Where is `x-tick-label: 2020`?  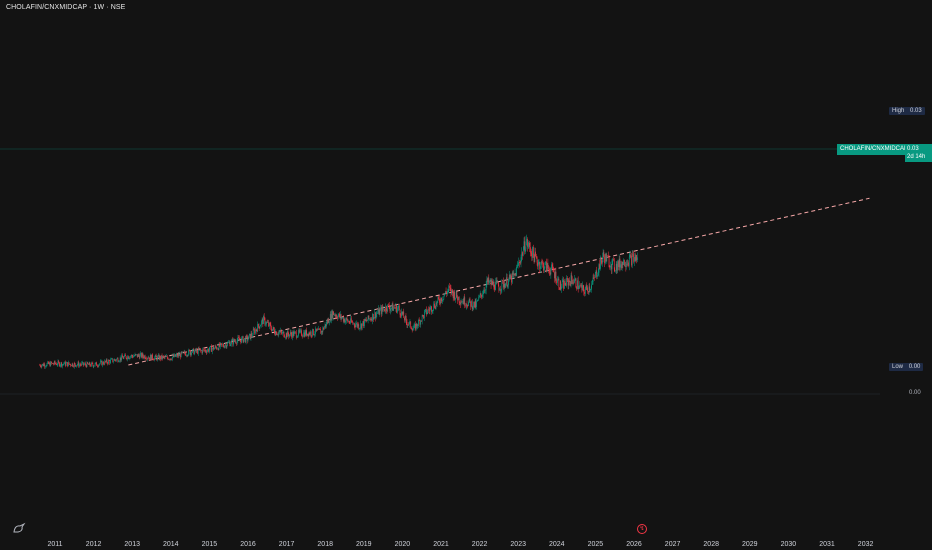
x-tick-label: 2020 is located at coordinates (403, 544).